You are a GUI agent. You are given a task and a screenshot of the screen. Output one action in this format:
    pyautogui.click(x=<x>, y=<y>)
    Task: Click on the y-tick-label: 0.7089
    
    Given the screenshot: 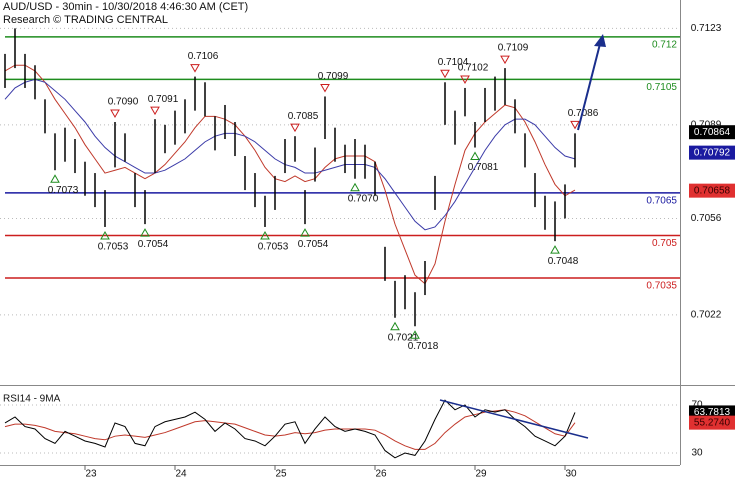 What is the action you would take?
    pyautogui.click(x=706, y=124)
    